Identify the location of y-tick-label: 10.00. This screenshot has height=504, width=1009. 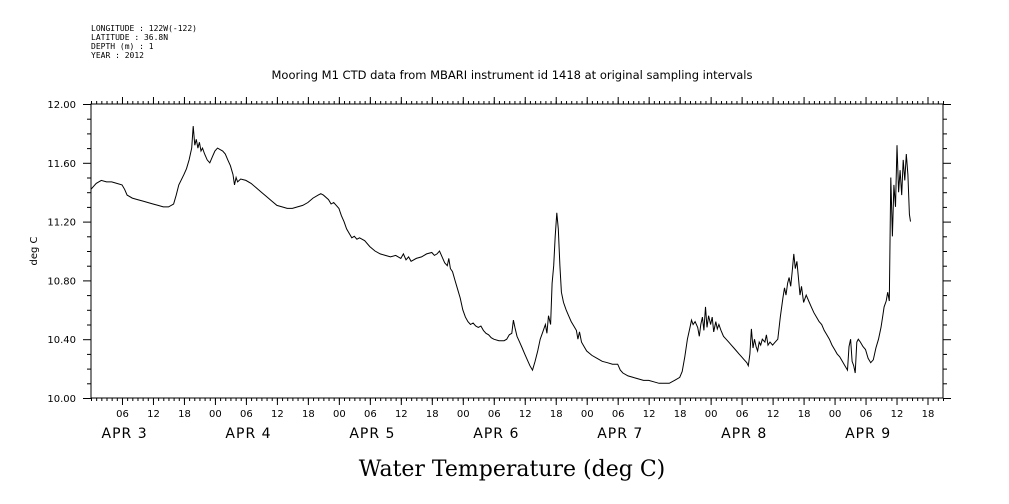
(61, 399).